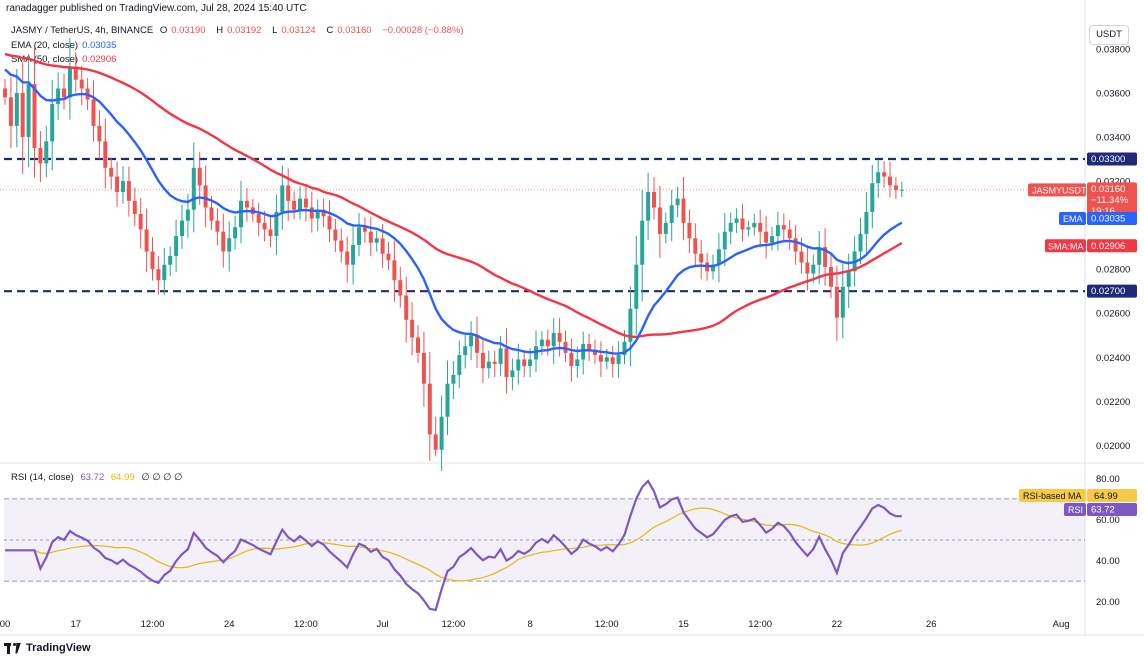  I want to click on ema-tag-bg, so click(1072, 218).